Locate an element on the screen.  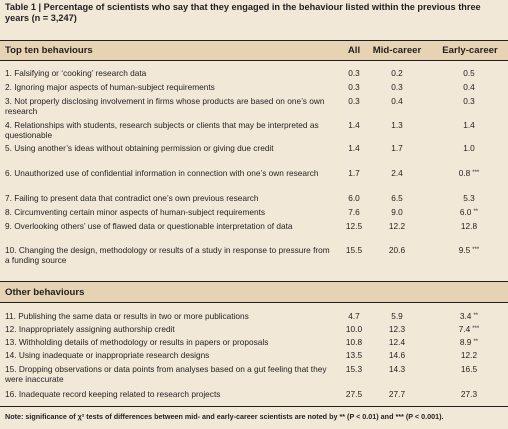
value-early-career-text: 5.3 is located at coordinates (469, 198).